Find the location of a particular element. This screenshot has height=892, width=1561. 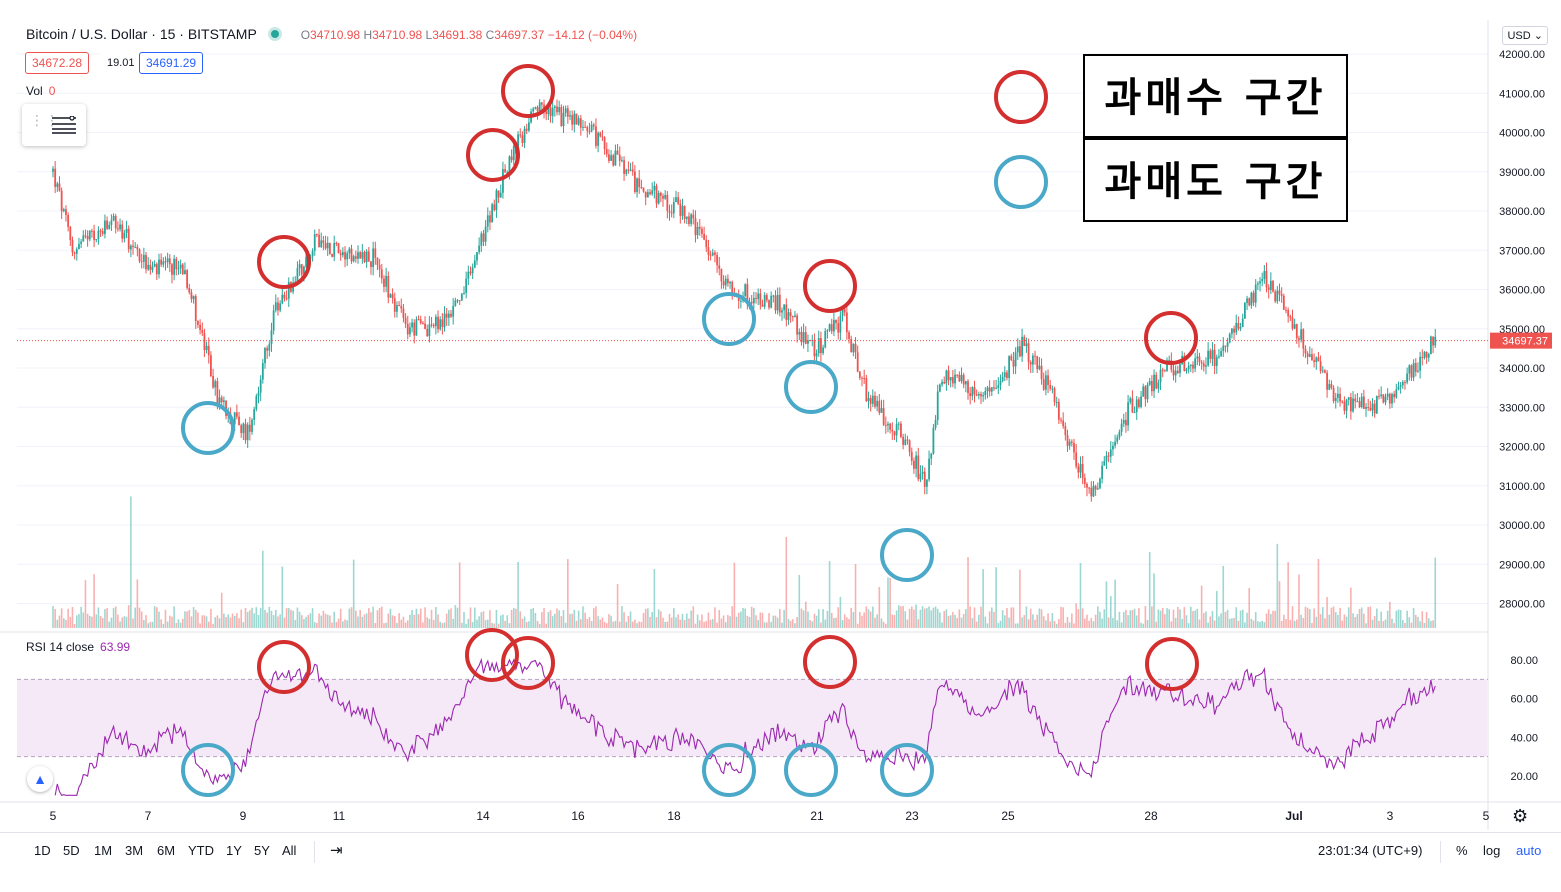

range-ytd-button: YTD is located at coordinates (201, 850).